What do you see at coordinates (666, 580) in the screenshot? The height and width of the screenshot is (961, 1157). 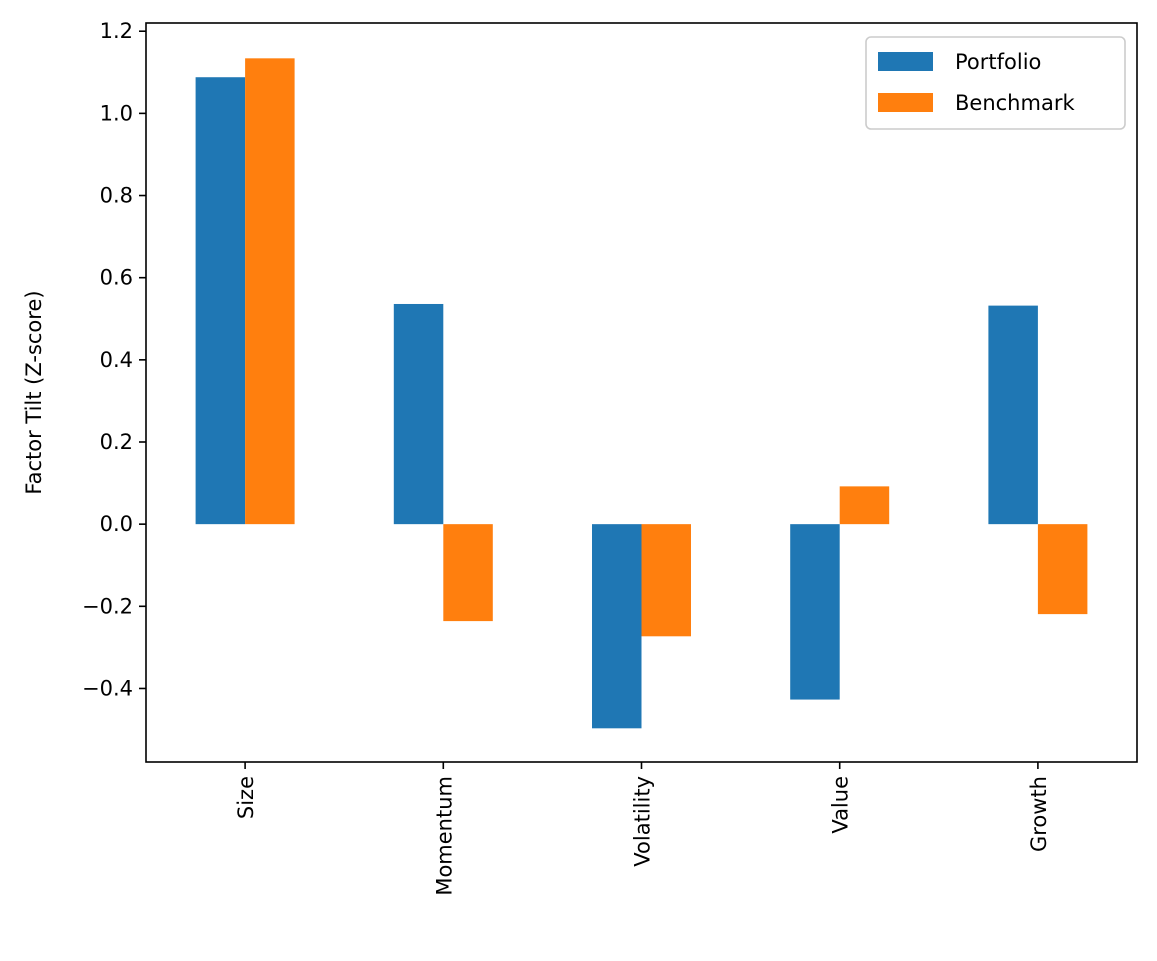 I see `bar-benchmark-volatility` at bounding box center [666, 580].